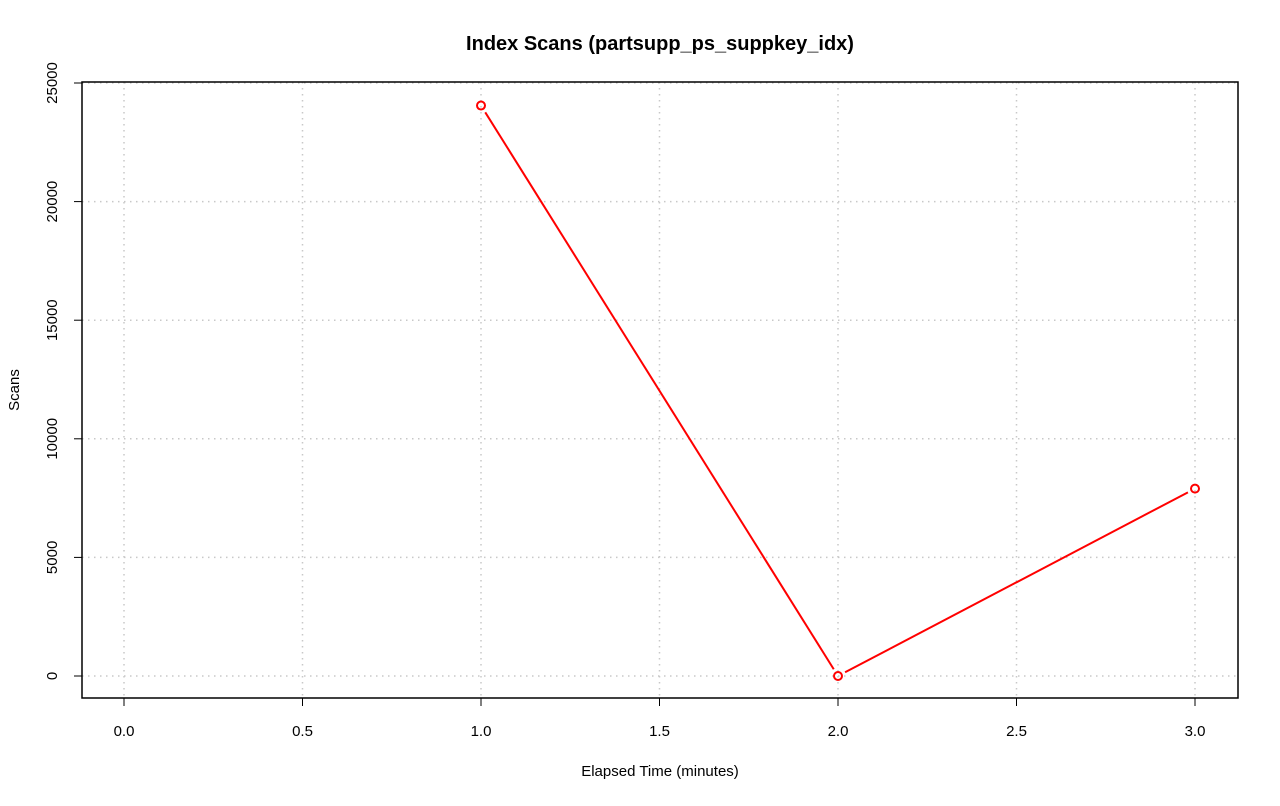 Image resolution: width=1280 pixels, height=806 pixels. I want to click on y-tick-label: 15000, so click(52, 320).